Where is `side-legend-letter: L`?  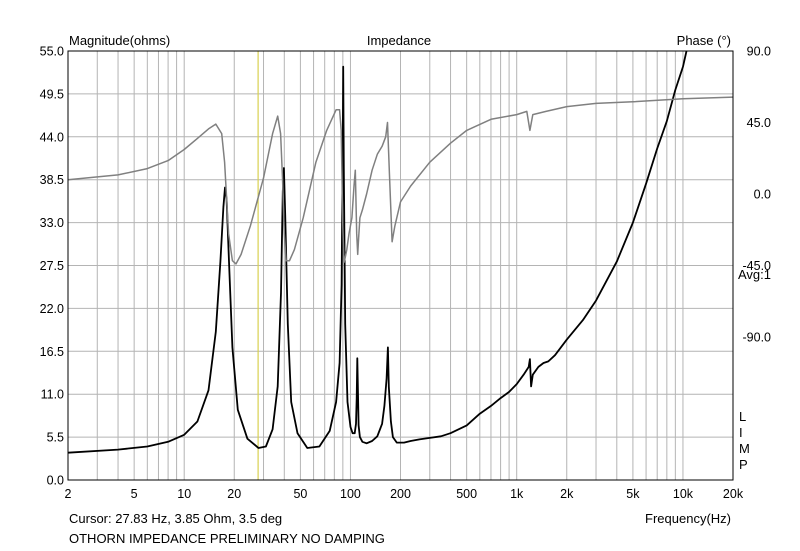 side-legend-letter: L is located at coordinates (742, 416).